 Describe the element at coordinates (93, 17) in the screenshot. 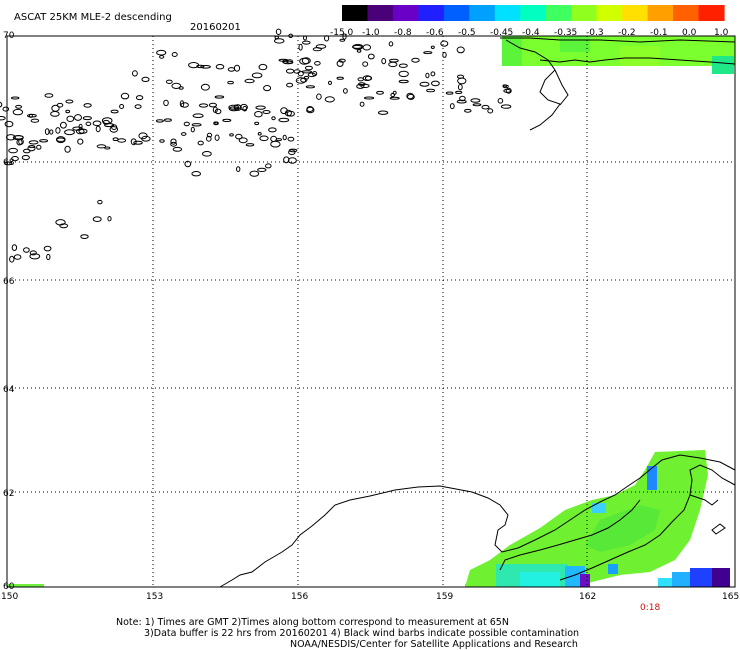

I see `map-title: ASCAT 25KM MLE-2 descending` at that location.